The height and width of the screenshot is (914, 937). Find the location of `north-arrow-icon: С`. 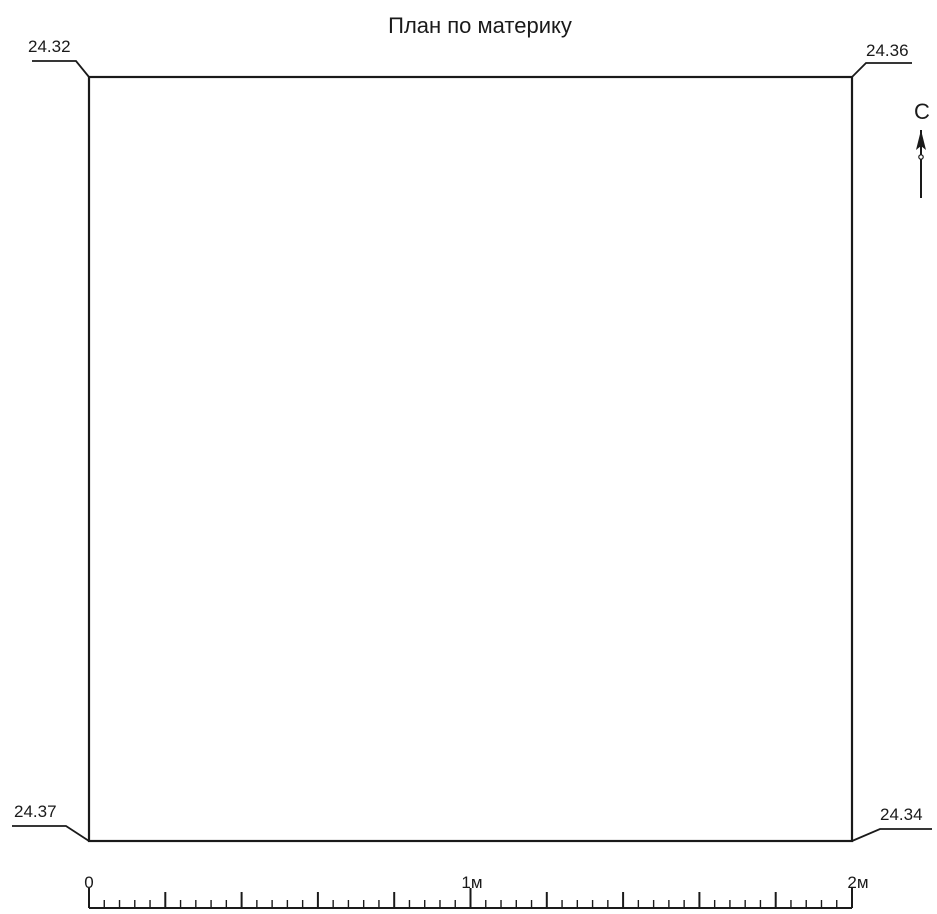

north-arrow-icon: С is located at coordinates (922, 148).